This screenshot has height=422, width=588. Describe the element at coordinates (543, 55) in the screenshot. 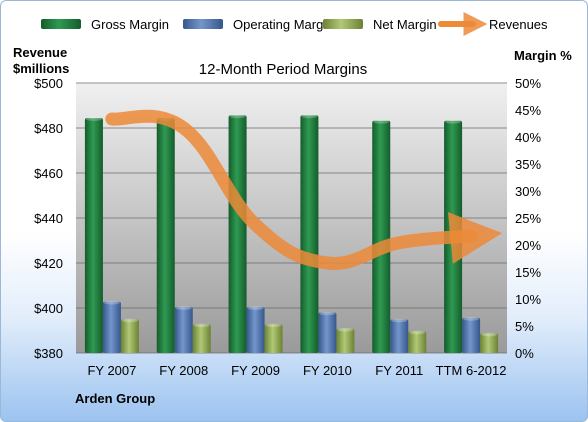

I see `right-axis-title: Margin %` at that location.